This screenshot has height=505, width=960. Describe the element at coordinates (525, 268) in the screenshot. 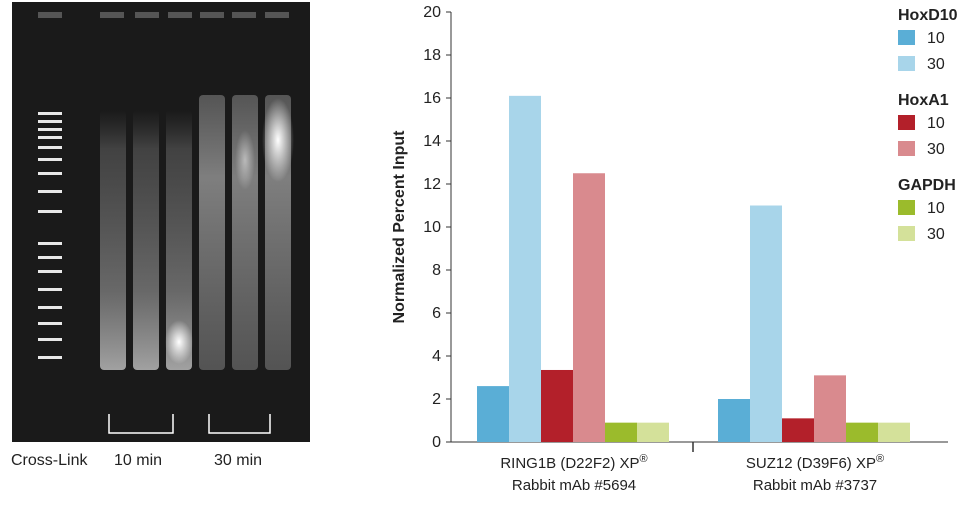

I see `bar-hoxd10-30-cat1` at that location.